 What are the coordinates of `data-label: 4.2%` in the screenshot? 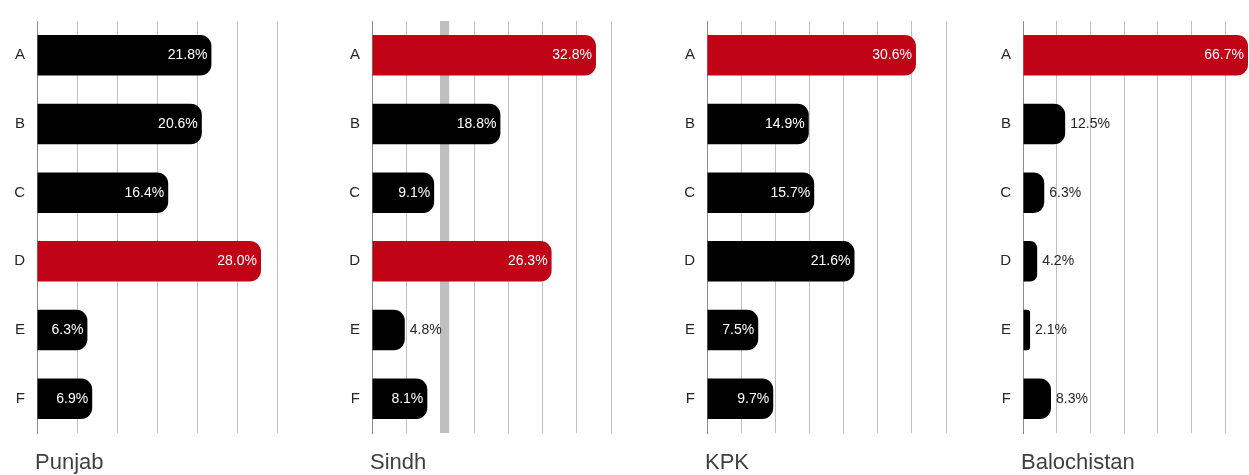 It's located at (1058, 260).